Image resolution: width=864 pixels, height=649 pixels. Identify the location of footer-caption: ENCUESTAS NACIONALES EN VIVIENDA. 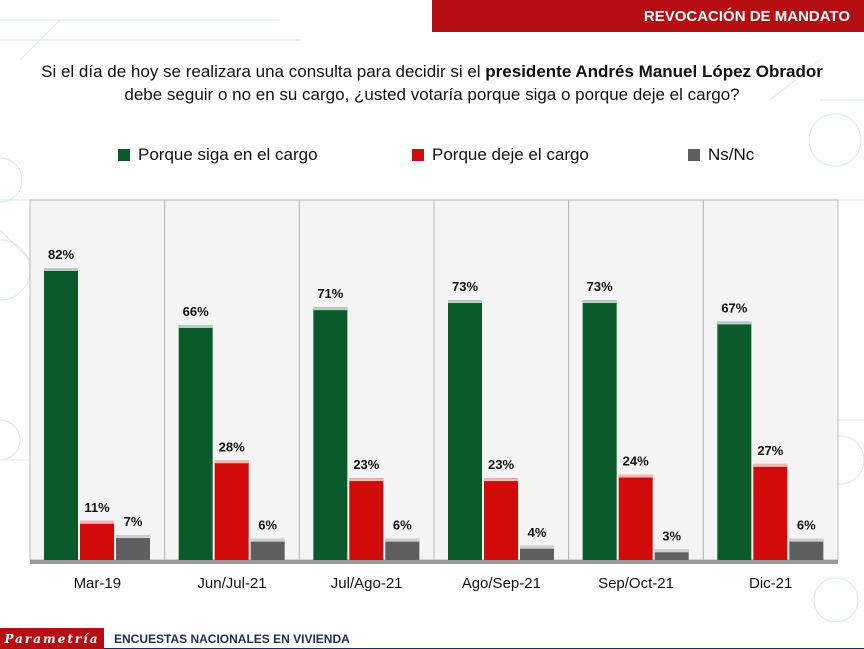
(232, 639).